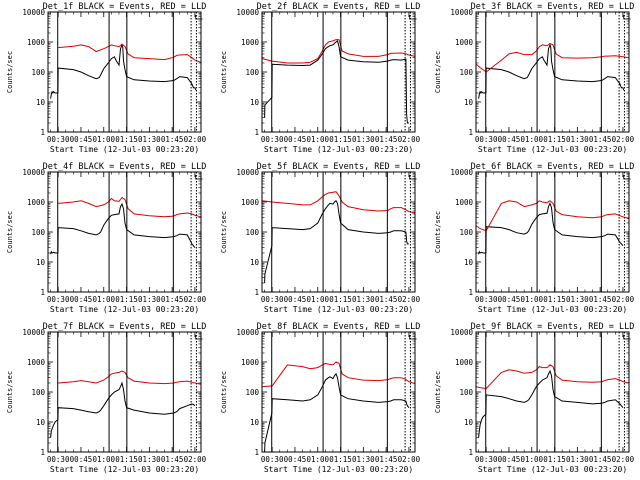 Image resolution: width=640 pixels, height=480 pixels. I want to click on chart-title: Det_3f BLACK = Events, RED = LLD, so click(553, 7).